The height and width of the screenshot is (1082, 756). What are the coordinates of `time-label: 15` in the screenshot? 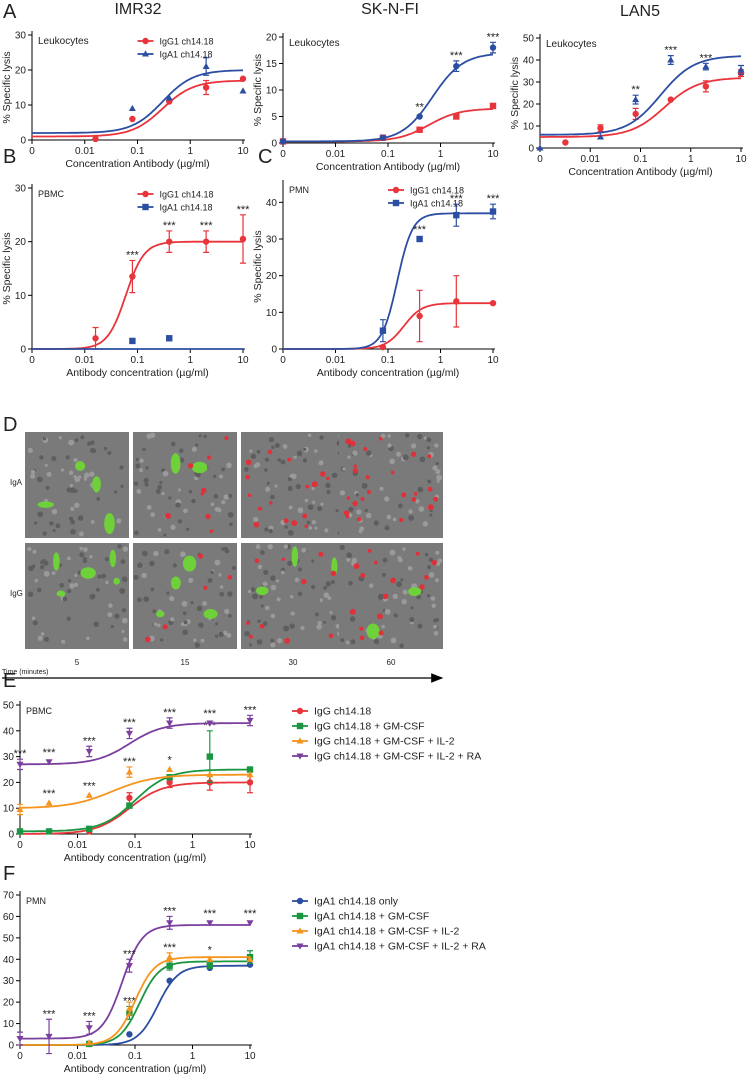 It's located at (185, 662).